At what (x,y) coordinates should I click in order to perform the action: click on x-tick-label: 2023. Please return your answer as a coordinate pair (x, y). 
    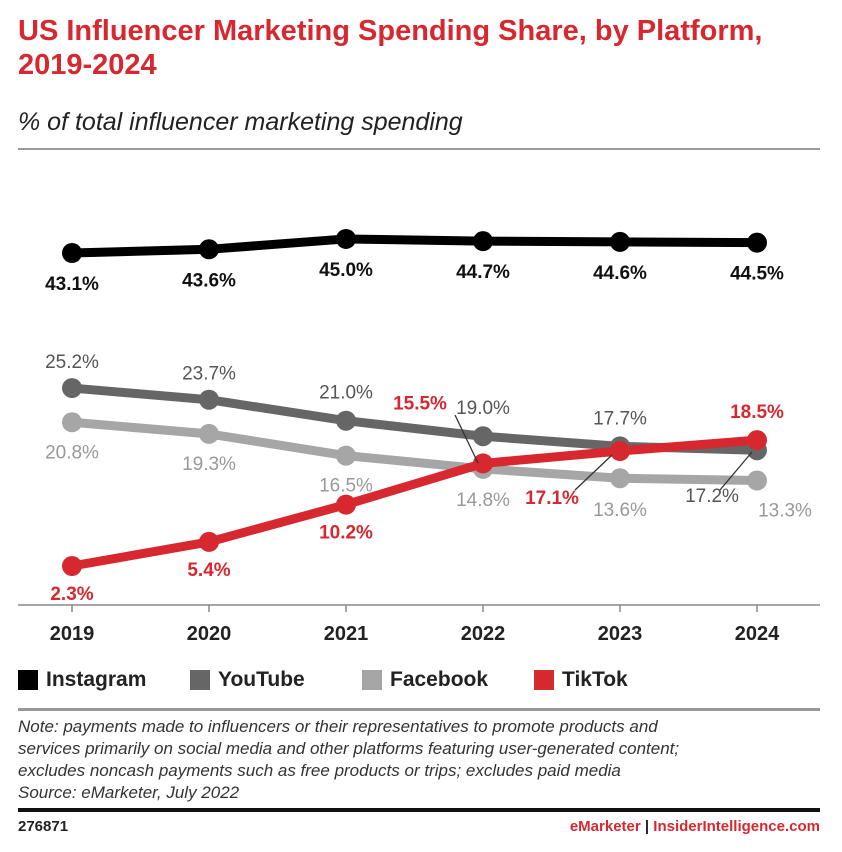
    Looking at the image, I should click on (620, 634).